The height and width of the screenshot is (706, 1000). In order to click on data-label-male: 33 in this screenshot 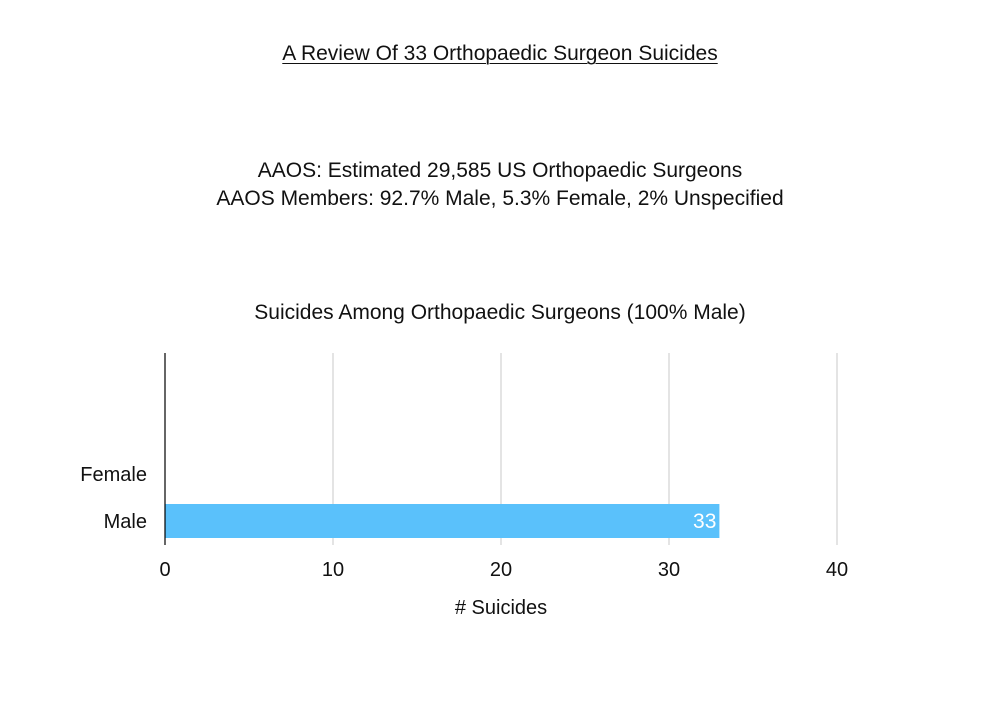, I will do `click(704, 521)`.